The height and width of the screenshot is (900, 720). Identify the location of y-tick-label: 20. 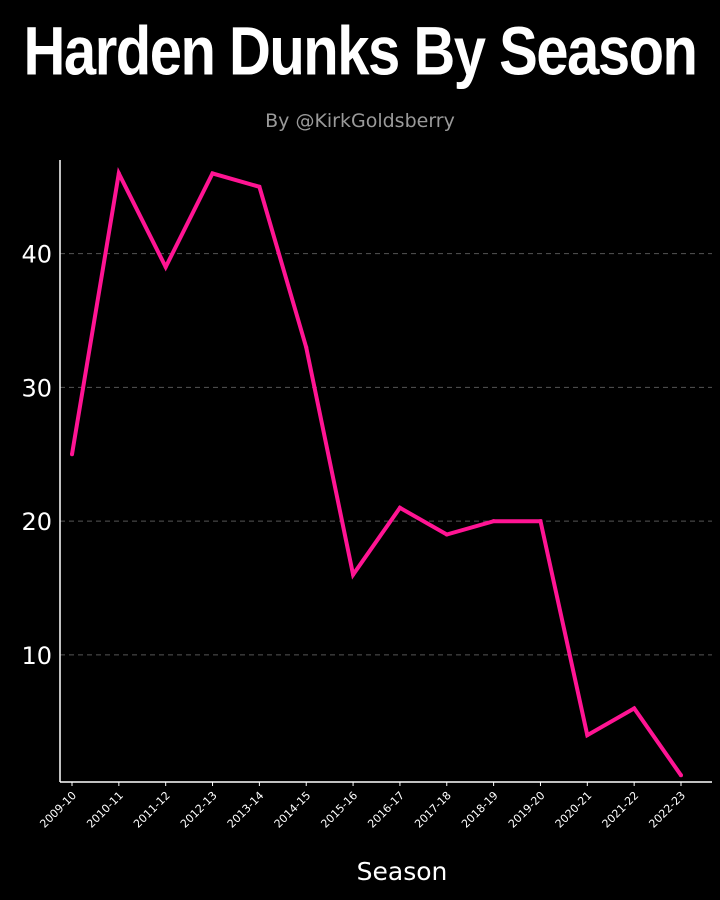
(36, 522).